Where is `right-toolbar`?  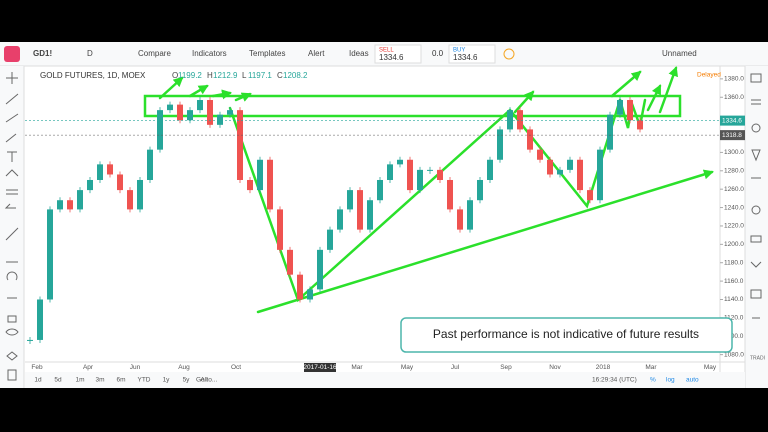
right-toolbar is located at coordinates (756, 227).